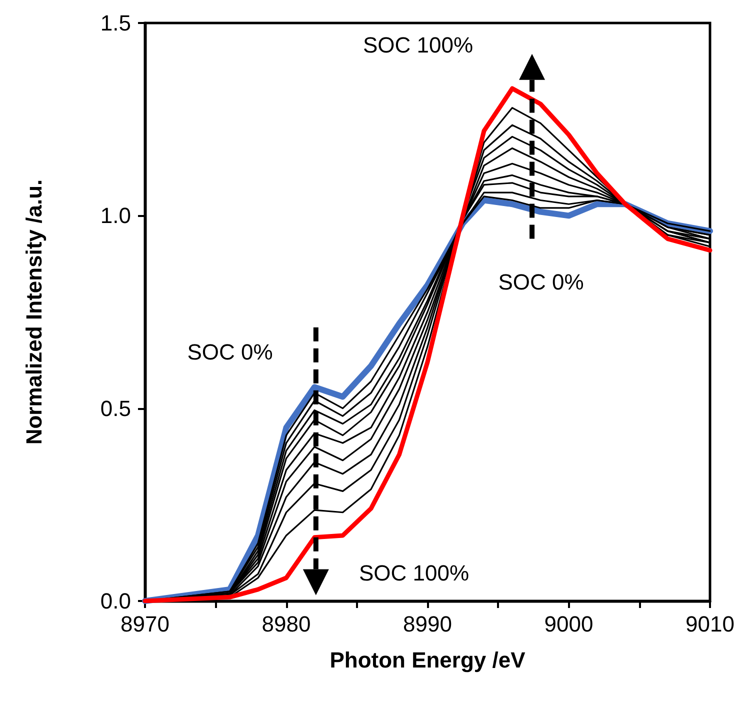  Describe the element at coordinates (115, 215) in the screenshot. I see `y-tick-label: 1.0` at that location.